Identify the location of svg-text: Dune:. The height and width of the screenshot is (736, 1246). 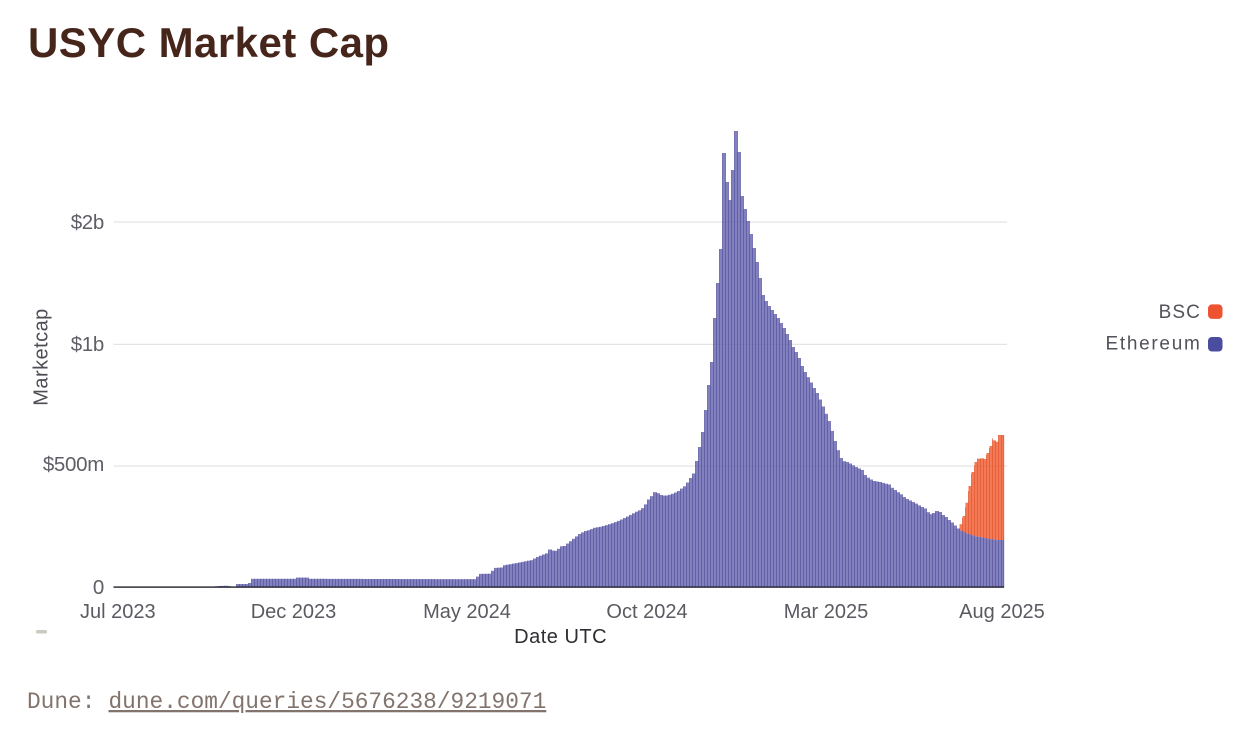
(68, 702).